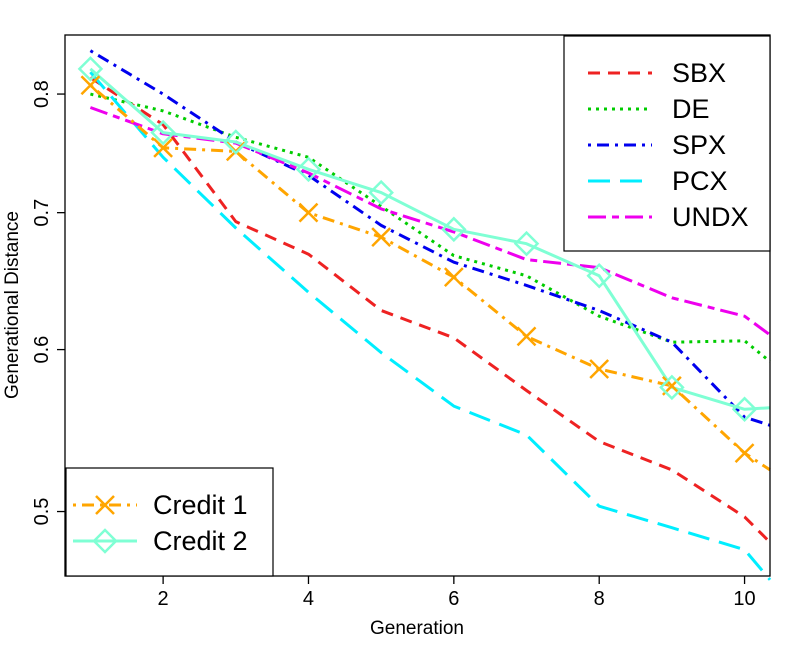  What do you see at coordinates (691, 109) in the screenshot?
I see `legend-label-de: DE` at bounding box center [691, 109].